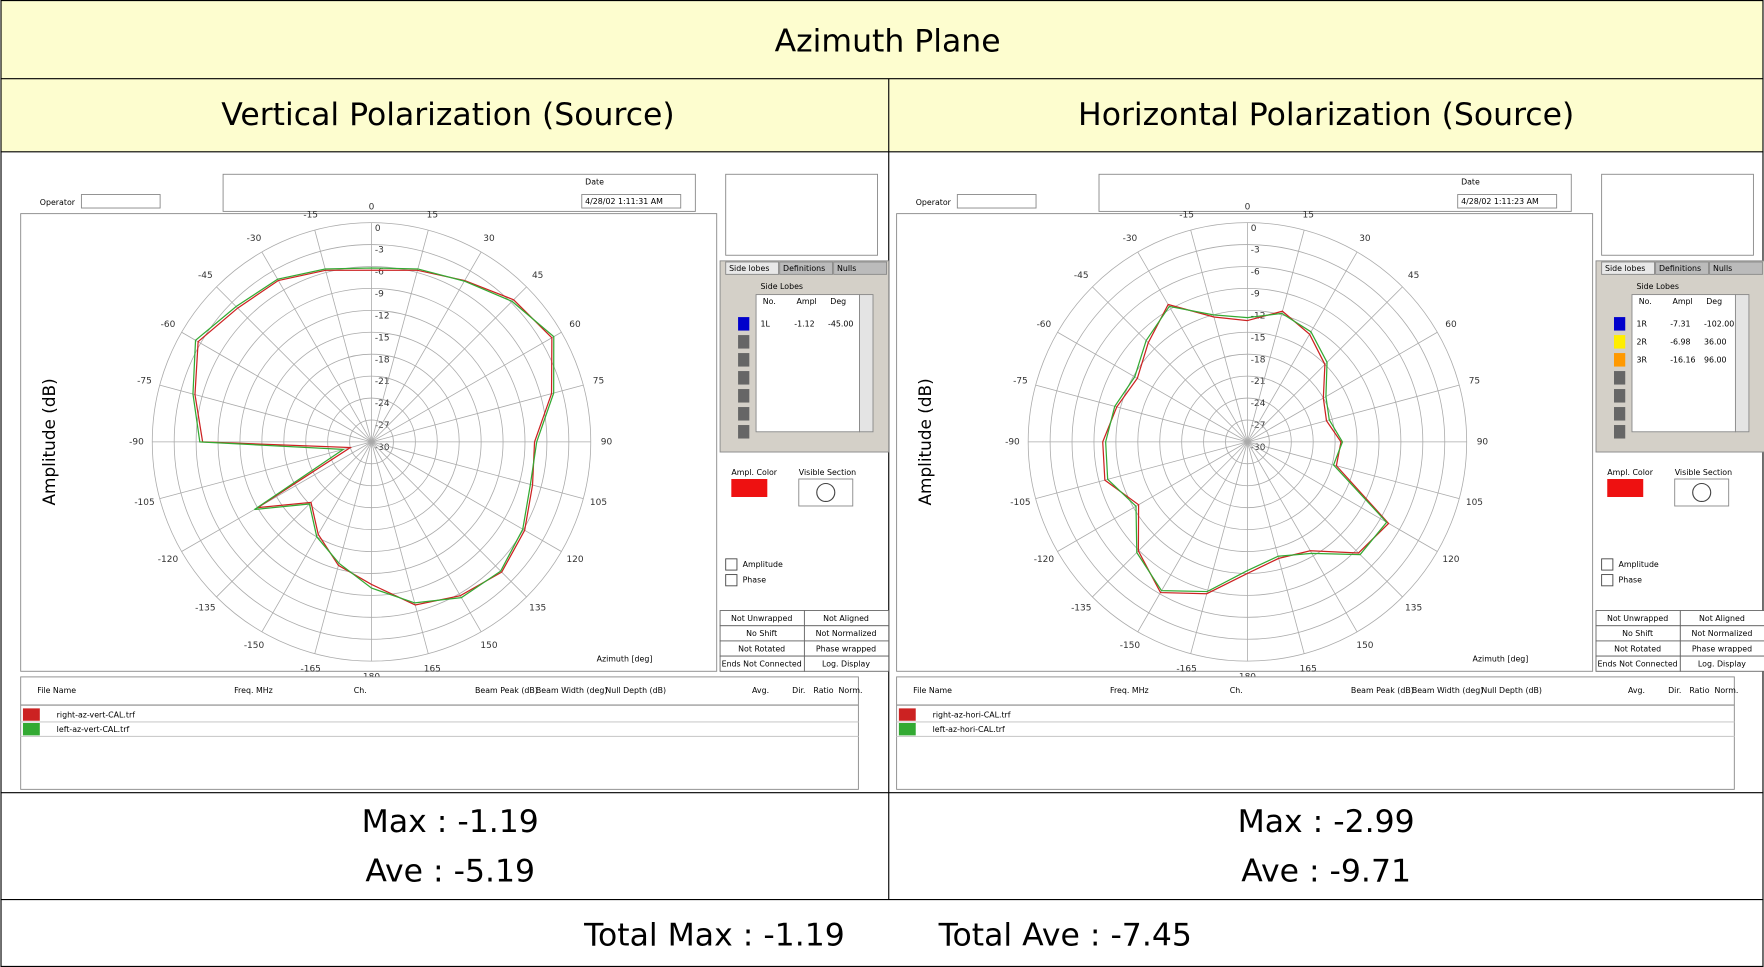 The height and width of the screenshot is (967, 1764). Describe the element at coordinates (1326, 872) in the screenshot. I see `ave: Ave : -9.71` at that location.